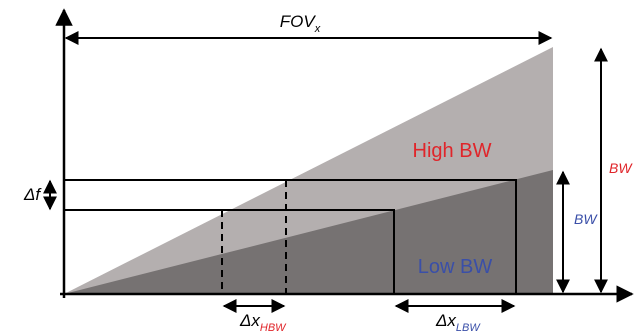 The width and height of the screenshot is (642, 334). What do you see at coordinates (621, 168) in the screenshot?
I see `bw-outer-label: BW` at bounding box center [621, 168].